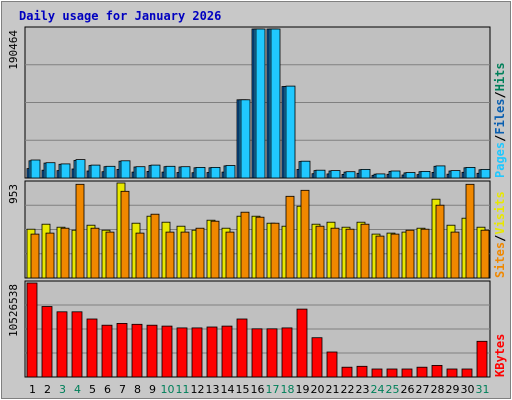  I want to click on day-label-17: 17, so click(273, 389).